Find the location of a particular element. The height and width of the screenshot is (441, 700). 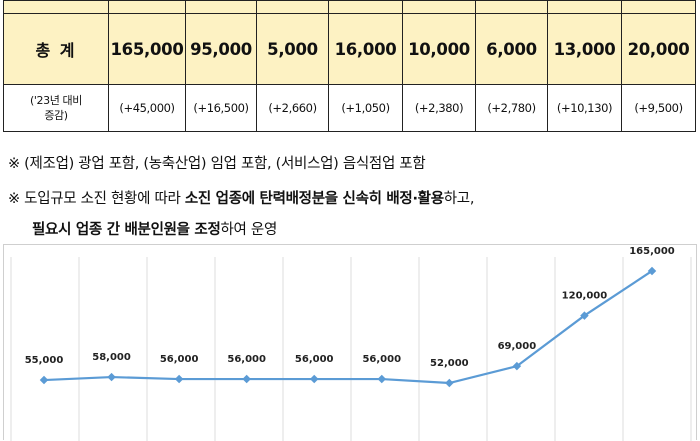

total-cell: 165,000 is located at coordinates (147, 49).